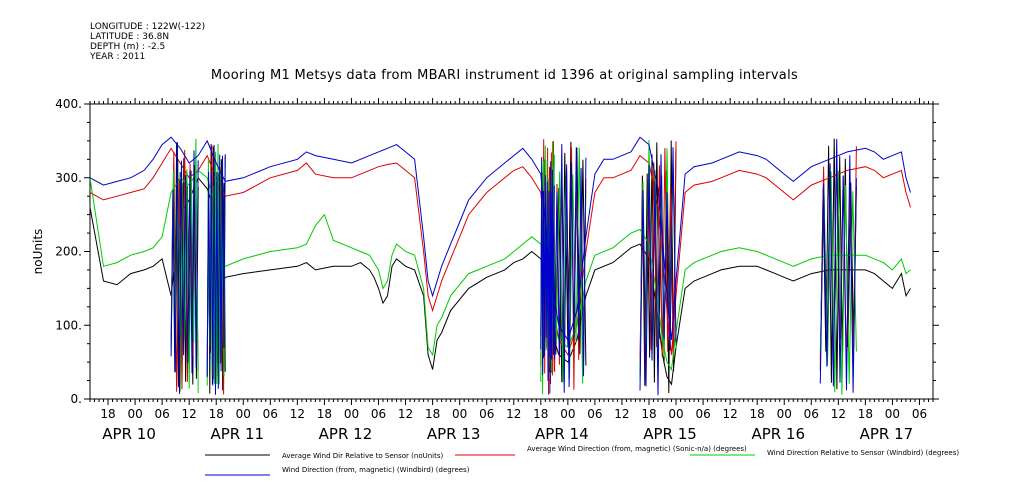 The height and width of the screenshot is (504, 1009). I want to click on longitude-text: LONGITUDE : 122W(-122), so click(148, 27).